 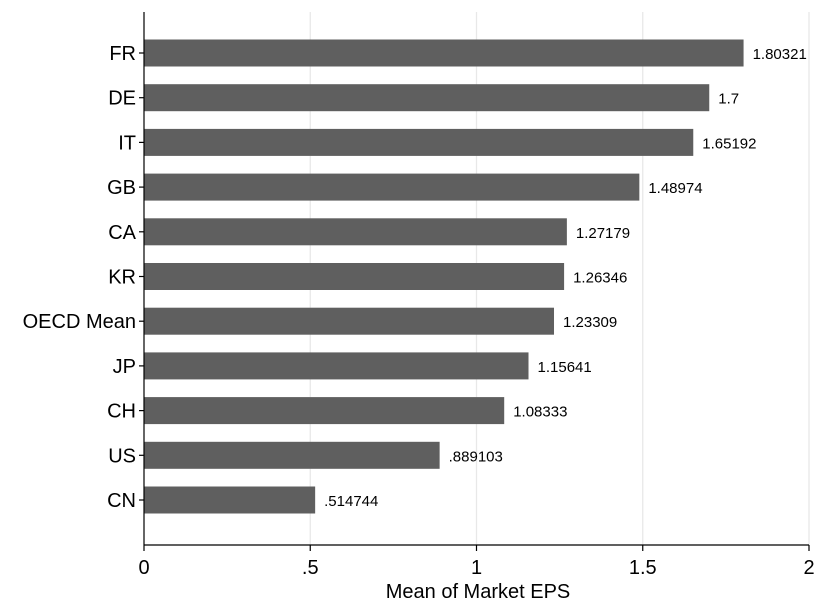 I want to click on bar-cn, so click(x=230, y=500).